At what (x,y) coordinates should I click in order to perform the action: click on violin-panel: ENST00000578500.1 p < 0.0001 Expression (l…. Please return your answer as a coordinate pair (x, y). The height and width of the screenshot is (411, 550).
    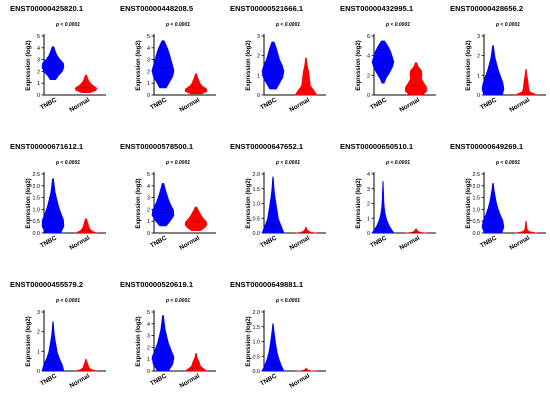
    Looking at the image, I should click on (168, 197).